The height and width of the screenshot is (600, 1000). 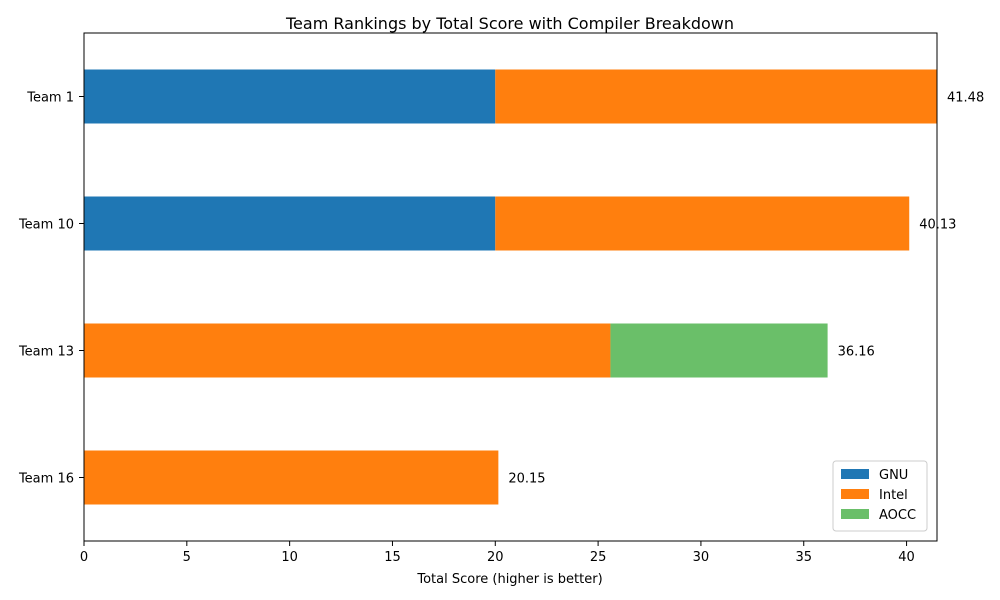 I want to click on x-tick-label: 30, so click(x=701, y=557).